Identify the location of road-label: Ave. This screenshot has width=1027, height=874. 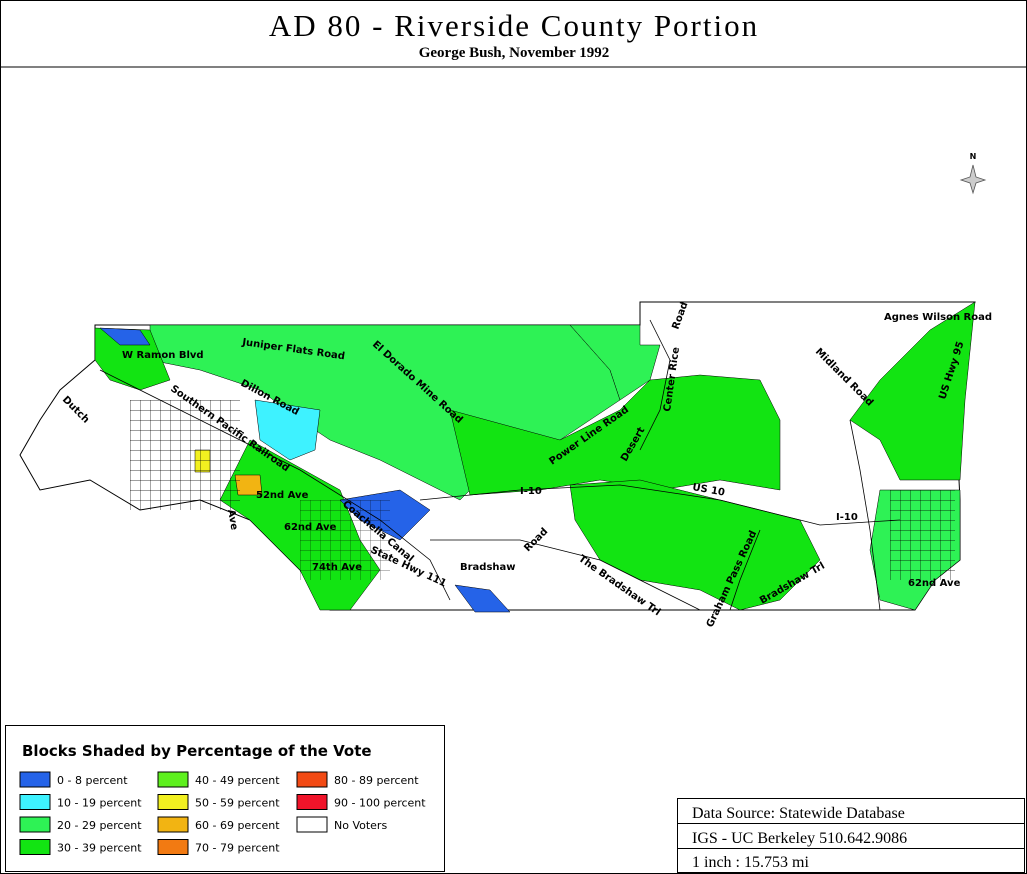
(232, 520).